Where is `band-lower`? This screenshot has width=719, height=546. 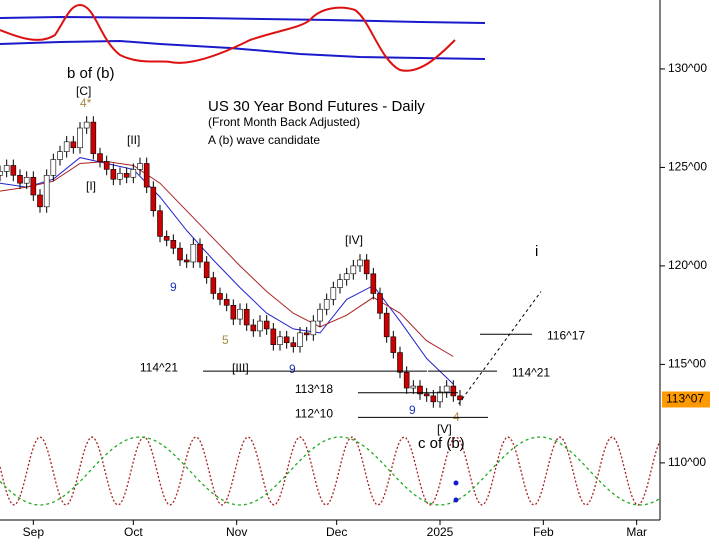 band-lower is located at coordinates (243, 49).